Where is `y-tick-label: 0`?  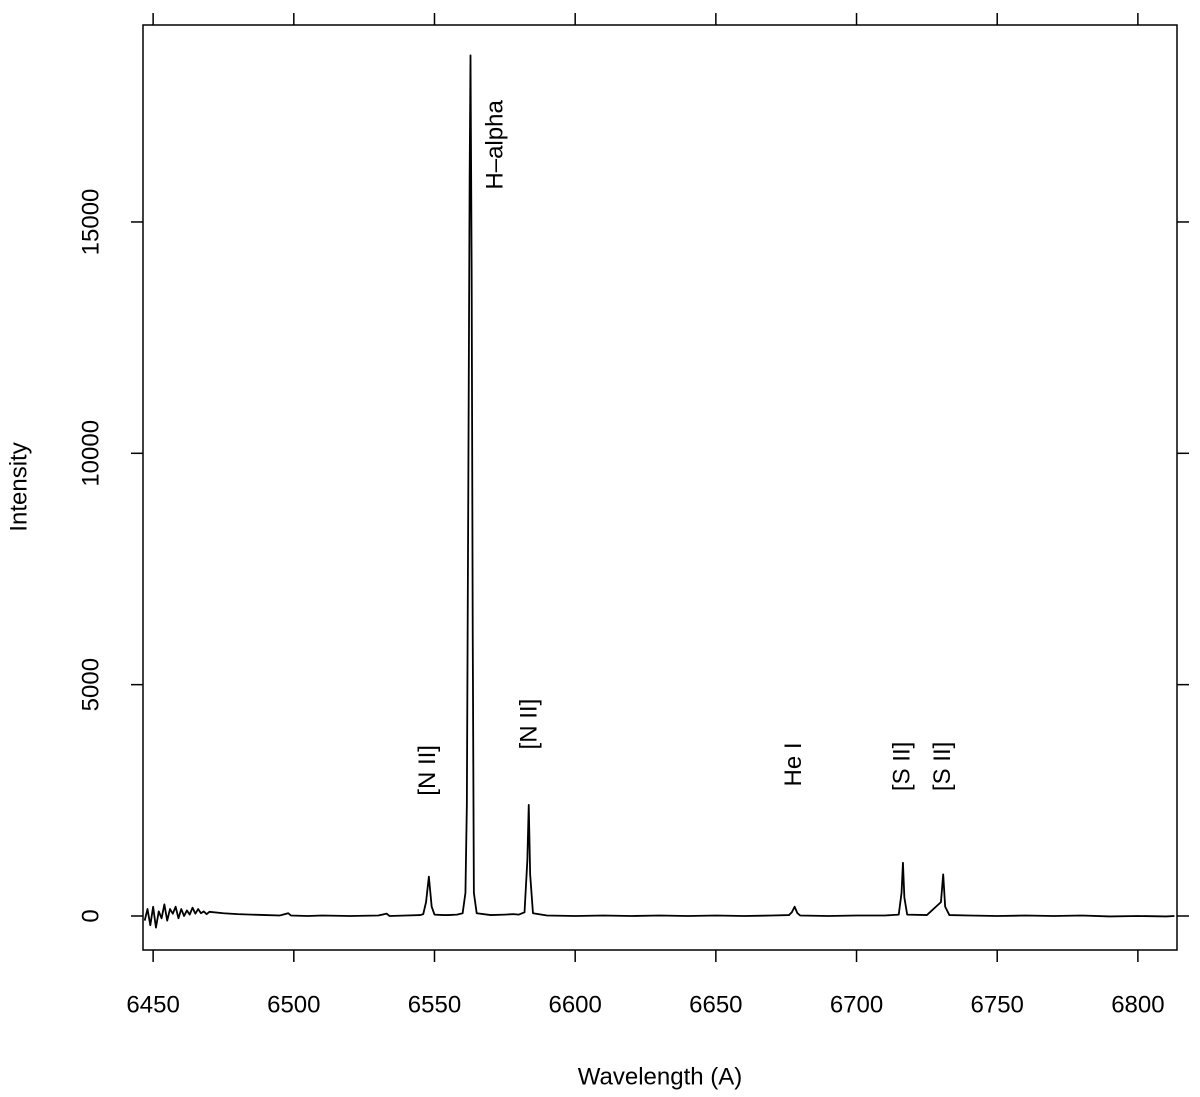 y-tick-label: 0 is located at coordinates (90, 915).